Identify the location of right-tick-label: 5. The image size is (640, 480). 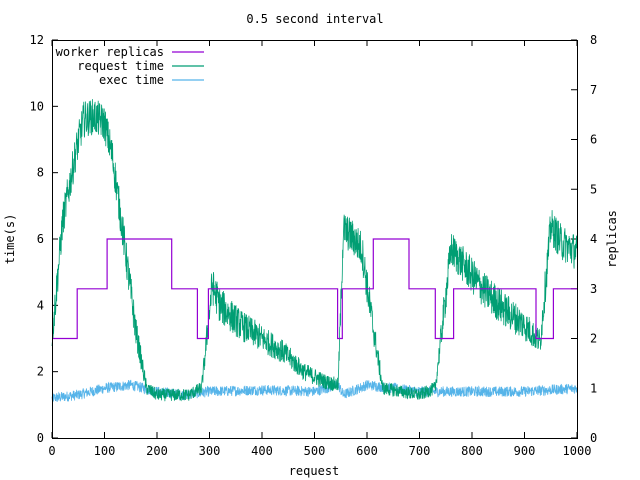
(593, 189).